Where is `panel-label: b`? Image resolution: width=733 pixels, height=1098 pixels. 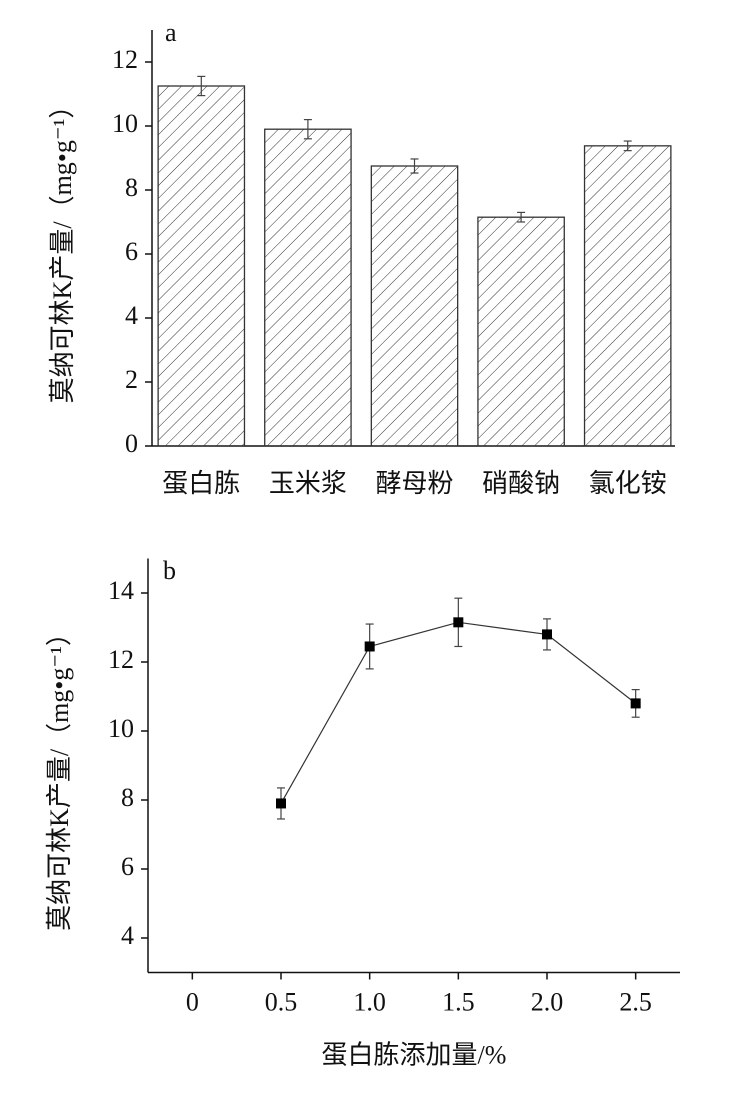
panel-label: b is located at coordinates (169, 570).